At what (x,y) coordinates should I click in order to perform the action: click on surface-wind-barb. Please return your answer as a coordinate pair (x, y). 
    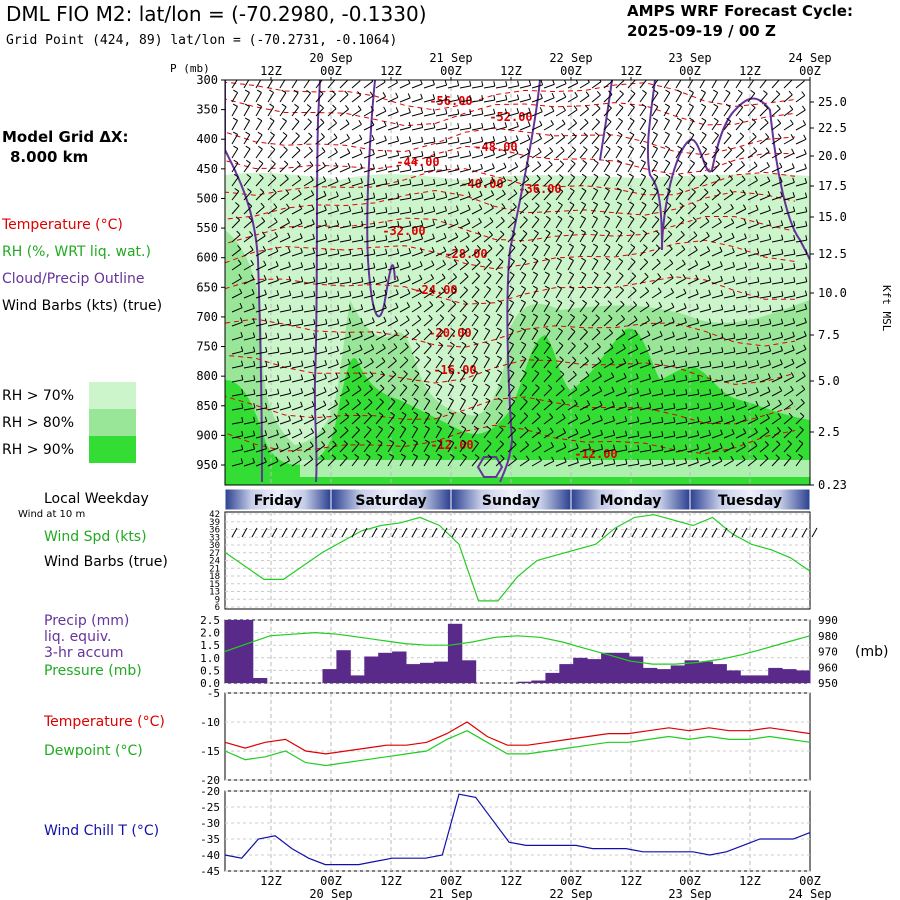
    Looking at the image, I should click on (614, 532).